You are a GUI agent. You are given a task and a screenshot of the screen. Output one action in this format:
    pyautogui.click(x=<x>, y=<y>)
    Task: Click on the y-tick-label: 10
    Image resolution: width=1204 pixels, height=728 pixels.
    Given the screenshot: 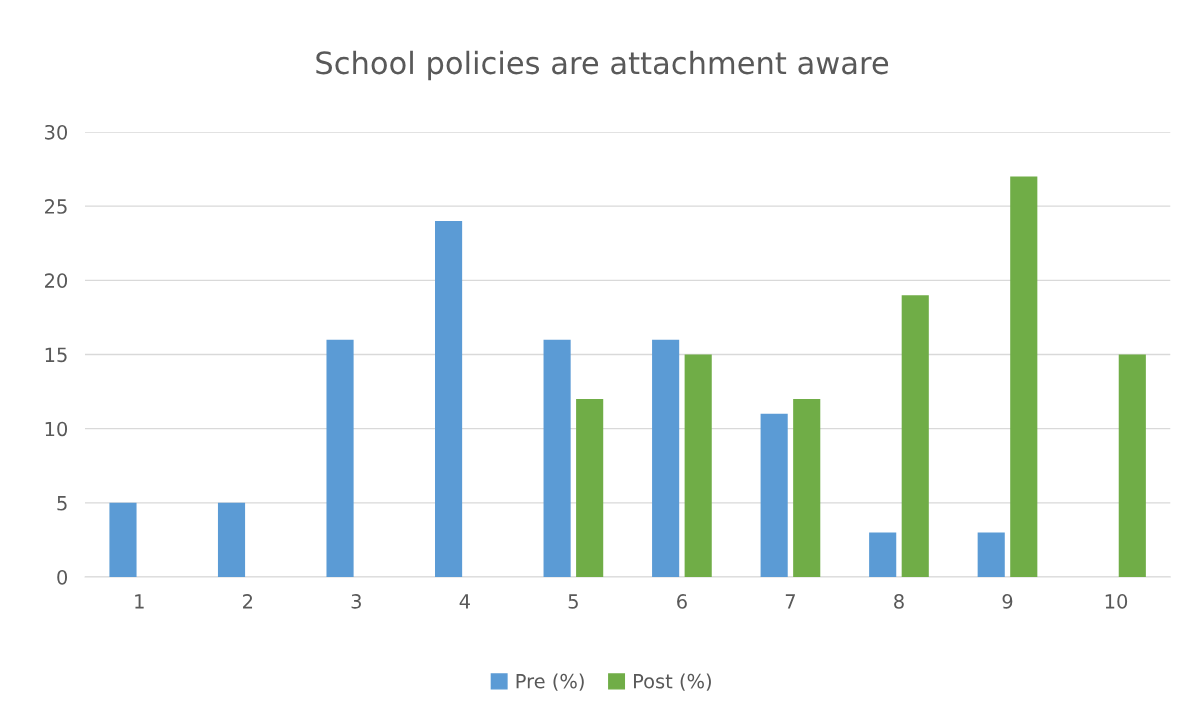 What is the action you would take?
    pyautogui.click(x=56, y=429)
    